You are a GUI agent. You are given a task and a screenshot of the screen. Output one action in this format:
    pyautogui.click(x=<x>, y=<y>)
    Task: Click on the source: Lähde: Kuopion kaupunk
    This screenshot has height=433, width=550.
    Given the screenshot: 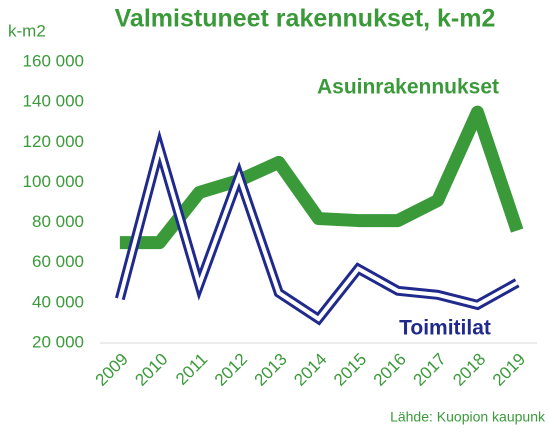 What is the action you would take?
    pyautogui.click(x=468, y=417)
    